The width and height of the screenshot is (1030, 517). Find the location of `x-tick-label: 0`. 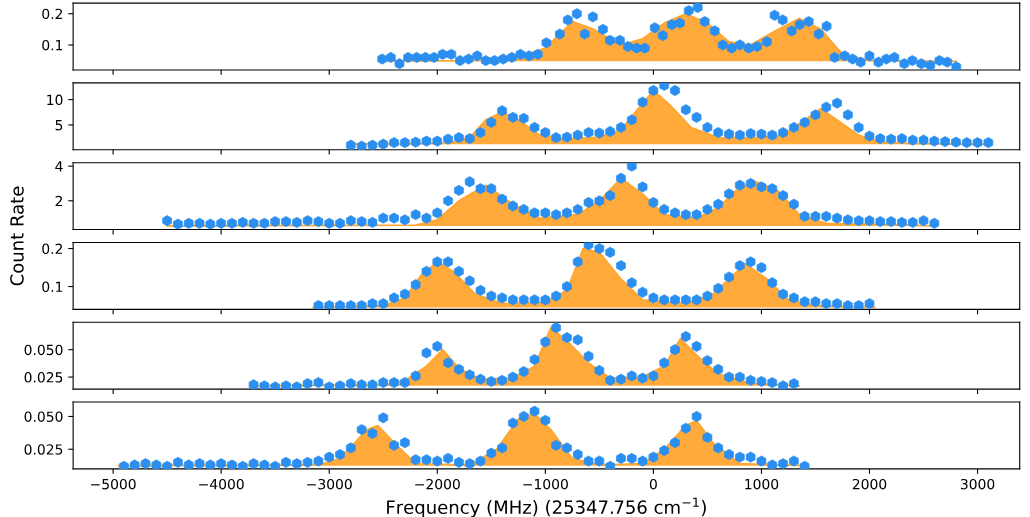

x-tick-label: 0 is located at coordinates (653, 484).